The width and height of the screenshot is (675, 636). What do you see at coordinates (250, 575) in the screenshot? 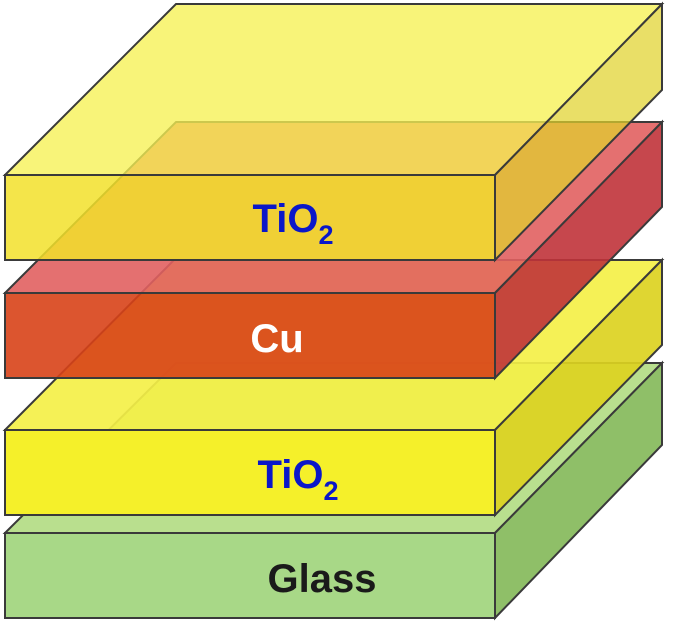
I see `glass-front-face` at bounding box center [250, 575].